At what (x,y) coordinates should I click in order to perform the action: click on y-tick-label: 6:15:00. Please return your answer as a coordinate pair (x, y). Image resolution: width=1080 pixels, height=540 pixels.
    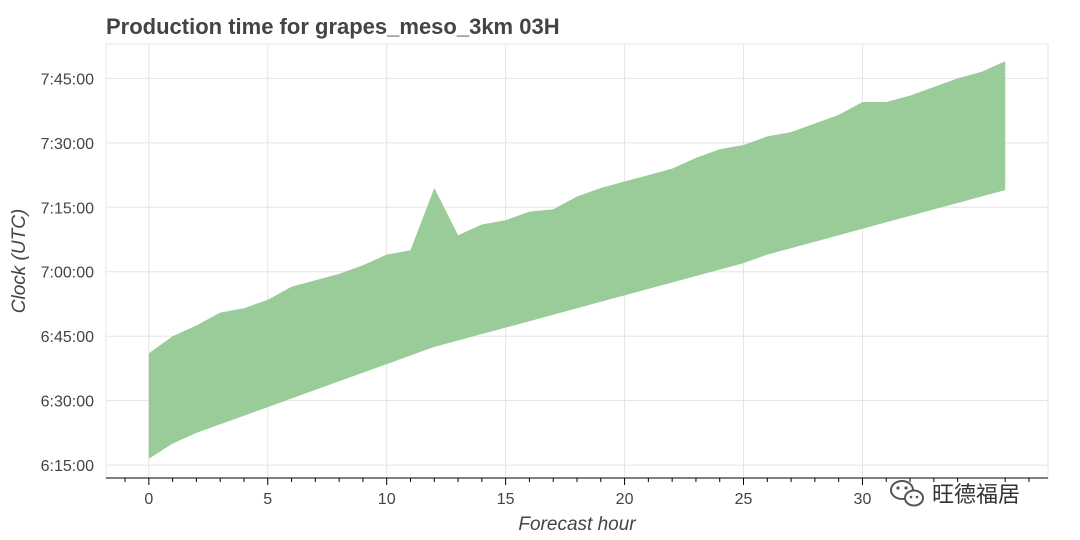
    Looking at the image, I should click on (67, 466).